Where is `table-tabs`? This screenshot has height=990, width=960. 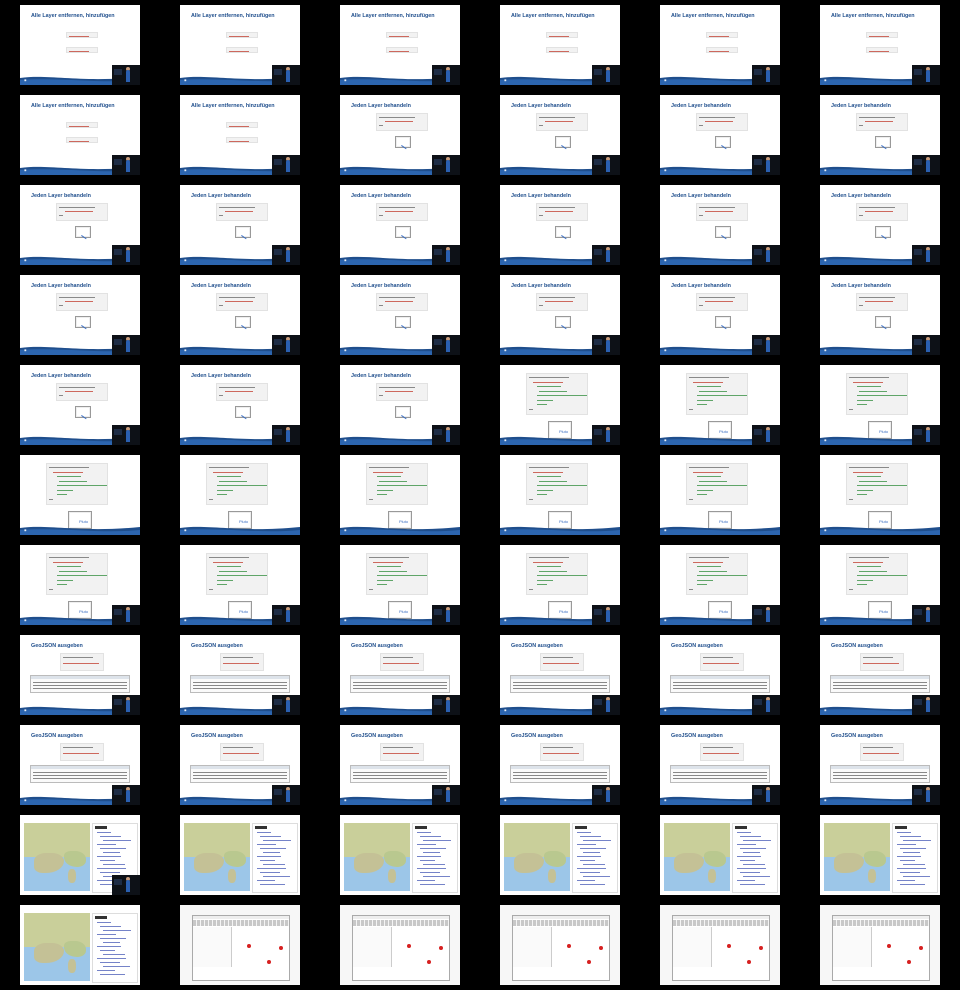
table-tabs is located at coordinates (400, 677).